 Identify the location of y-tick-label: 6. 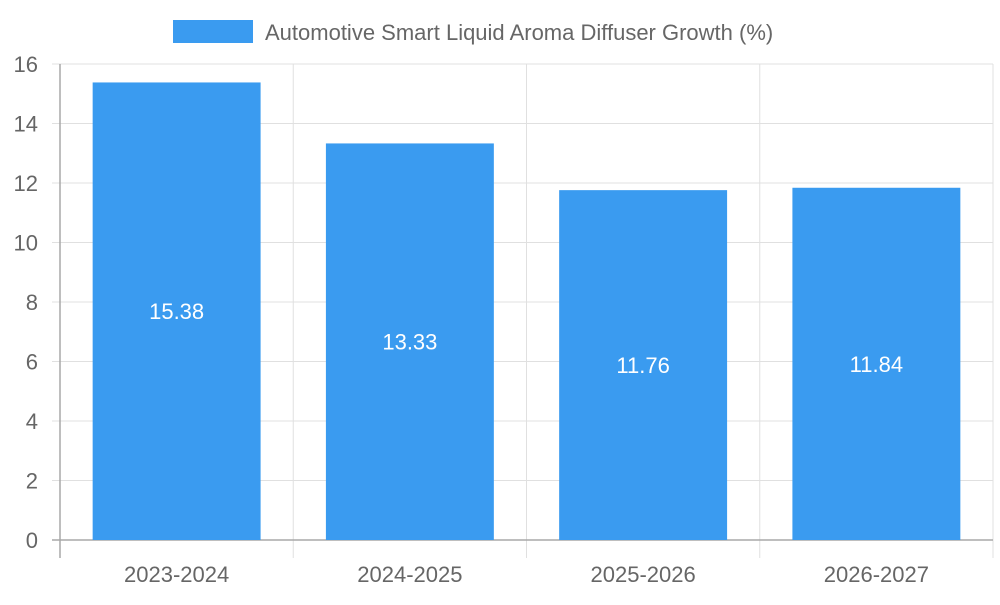
(32, 362).